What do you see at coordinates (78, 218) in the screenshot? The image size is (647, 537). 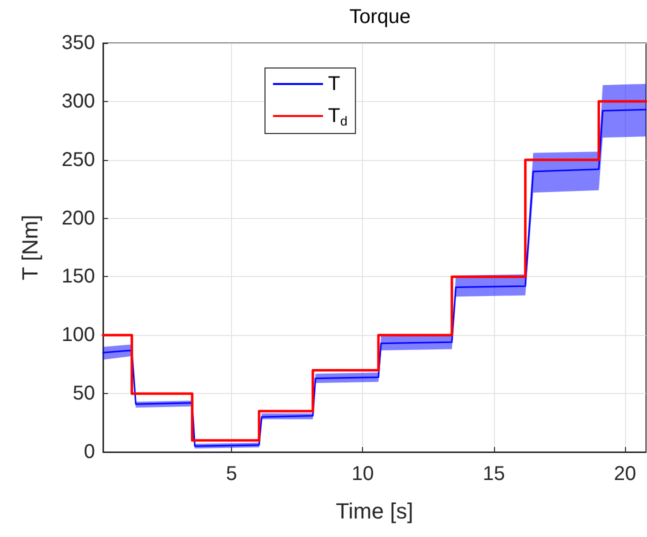 I see `y-tick-label: 200` at bounding box center [78, 218].